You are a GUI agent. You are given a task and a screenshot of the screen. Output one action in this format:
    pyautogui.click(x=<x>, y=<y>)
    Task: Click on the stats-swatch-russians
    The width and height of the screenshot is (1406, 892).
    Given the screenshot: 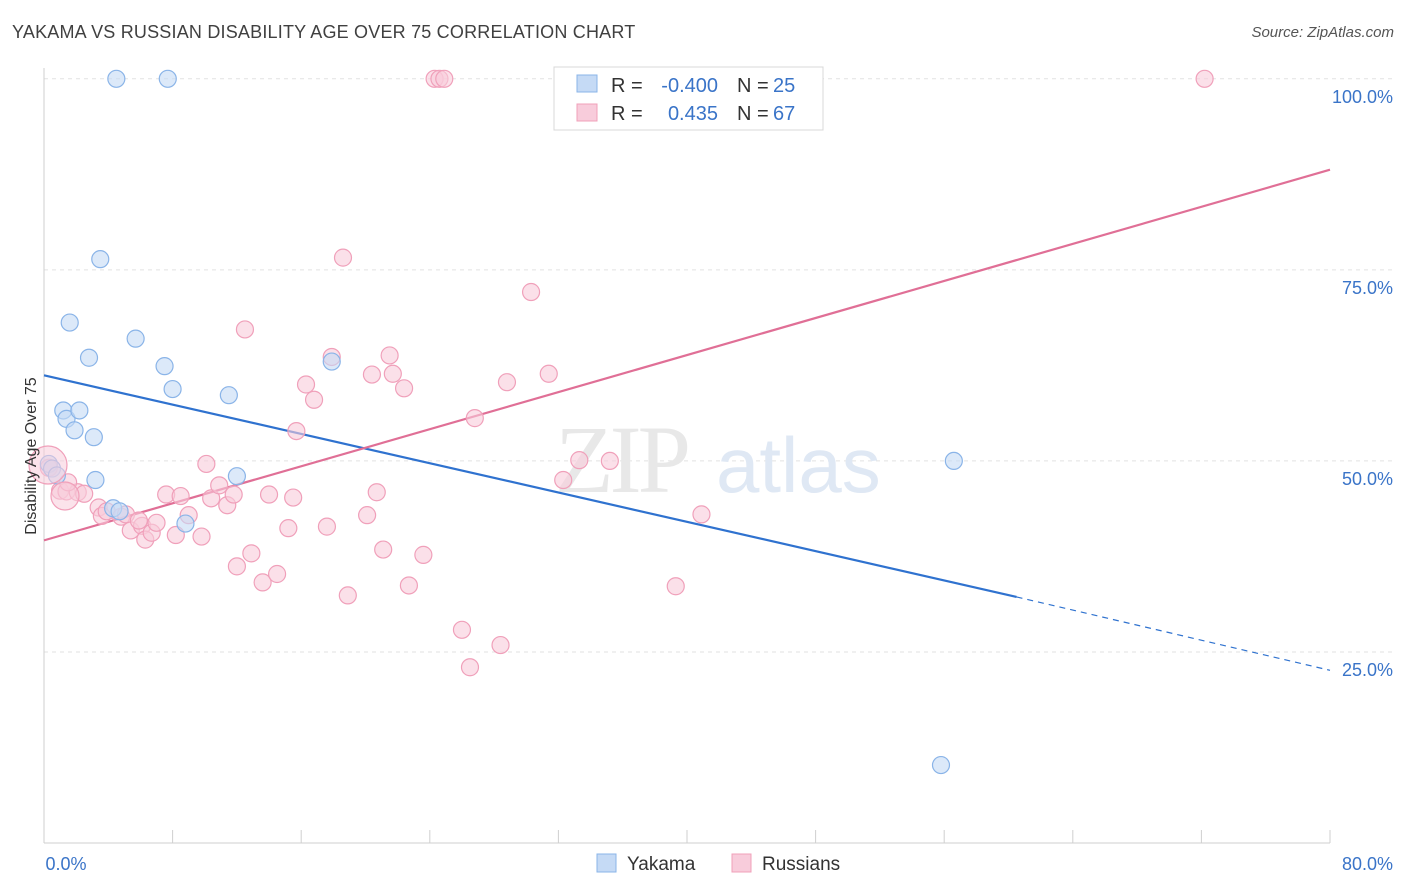 What is the action you would take?
    pyautogui.click(x=587, y=112)
    